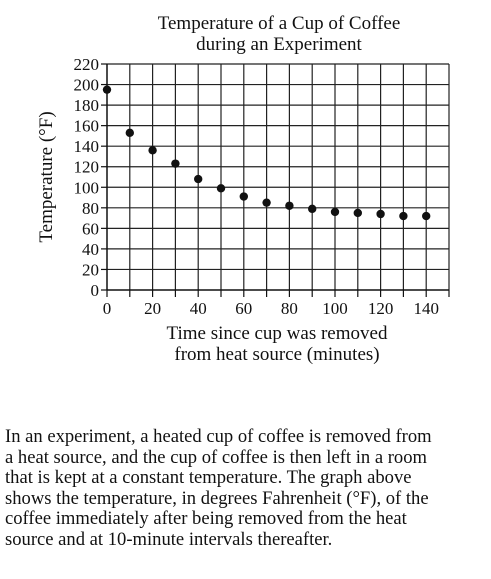  I want to click on x-tick-label: 100, so click(335, 308).